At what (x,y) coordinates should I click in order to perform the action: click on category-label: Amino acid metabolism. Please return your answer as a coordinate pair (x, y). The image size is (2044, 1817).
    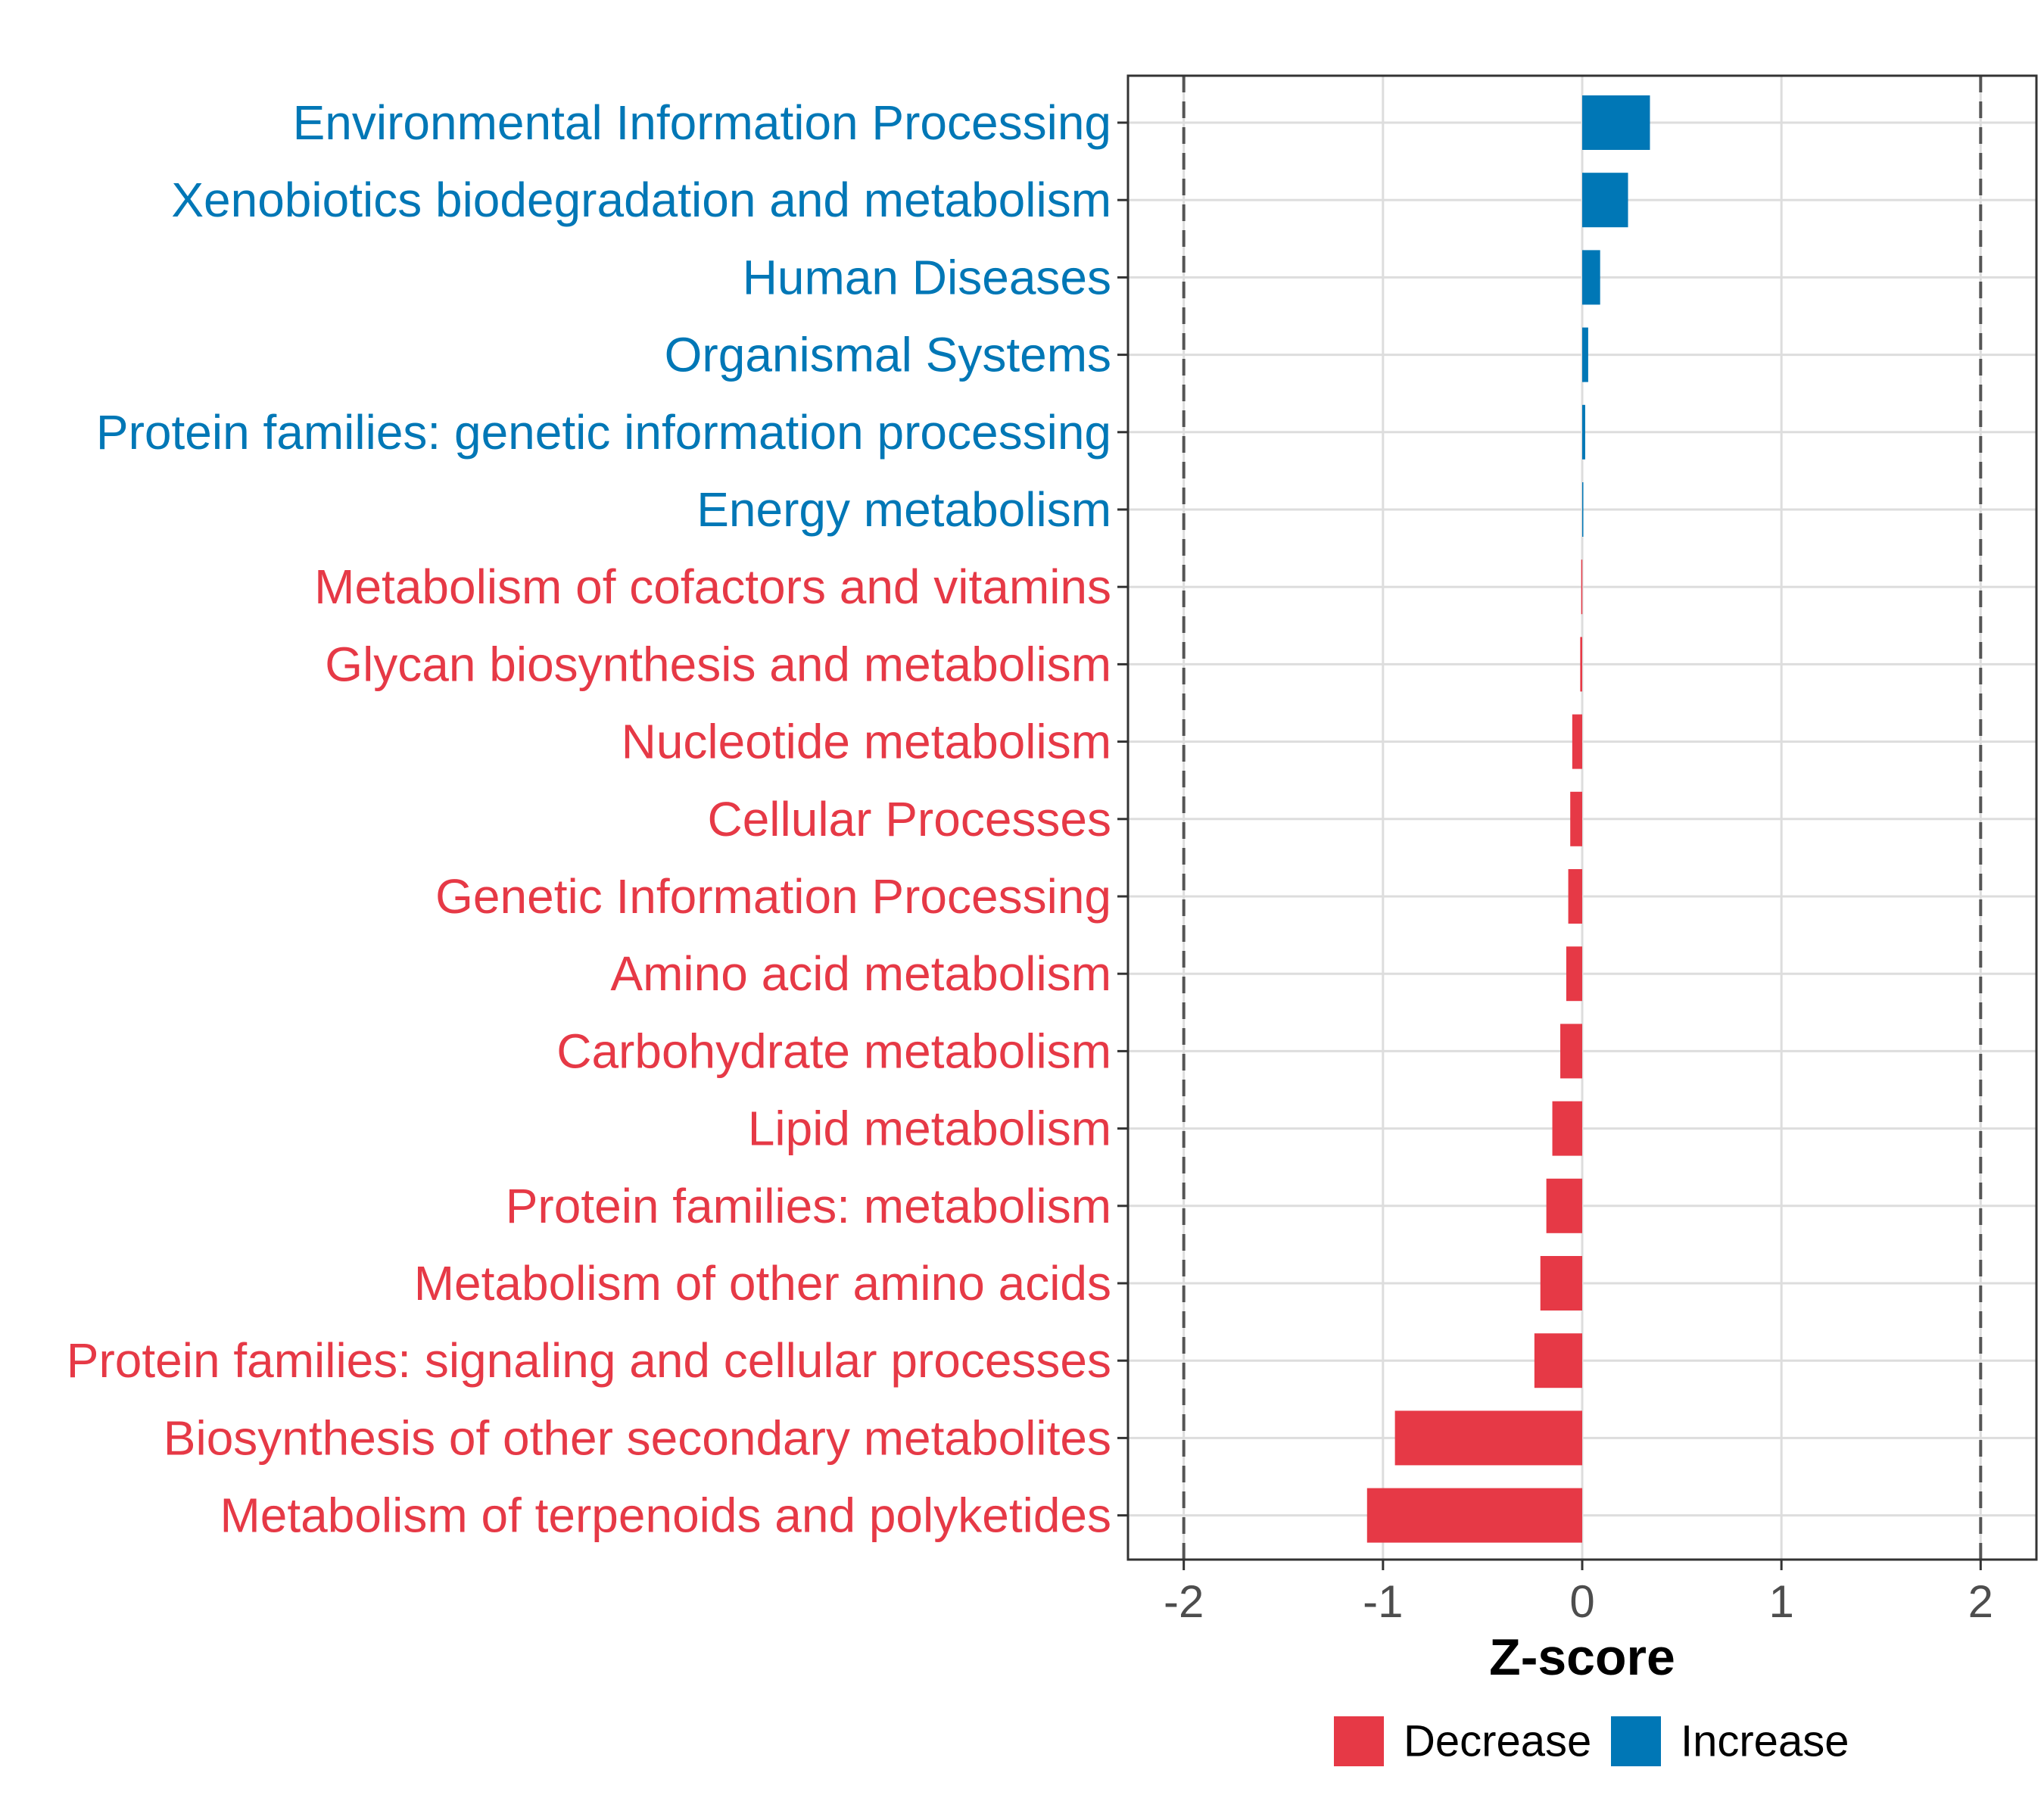
    Looking at the image, I should click on (861, 973).